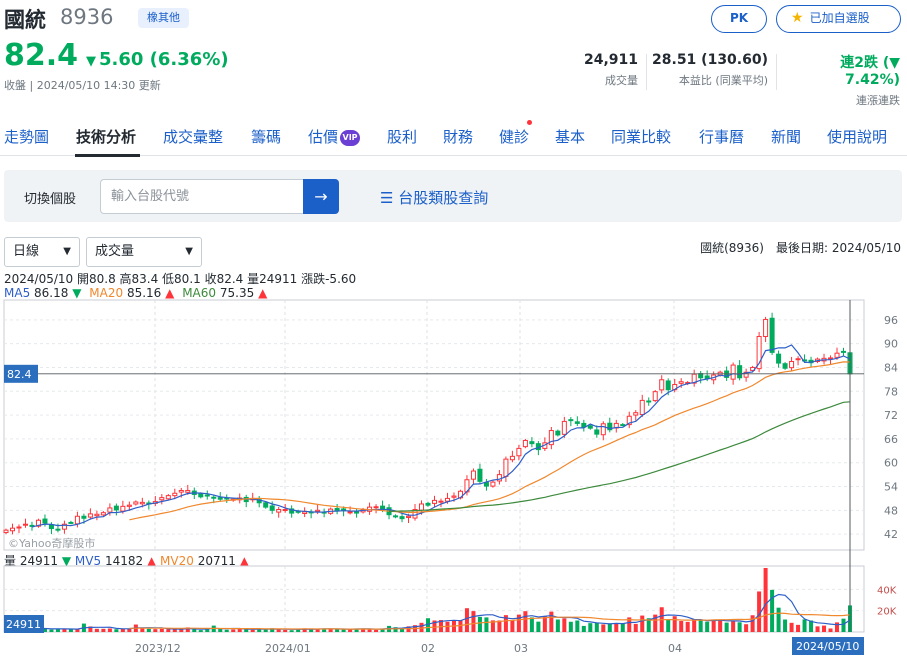  Describe the element at coordinates (334, 136) in the screenshot. I see `tab-valuation: 估價 VIP` at that location.